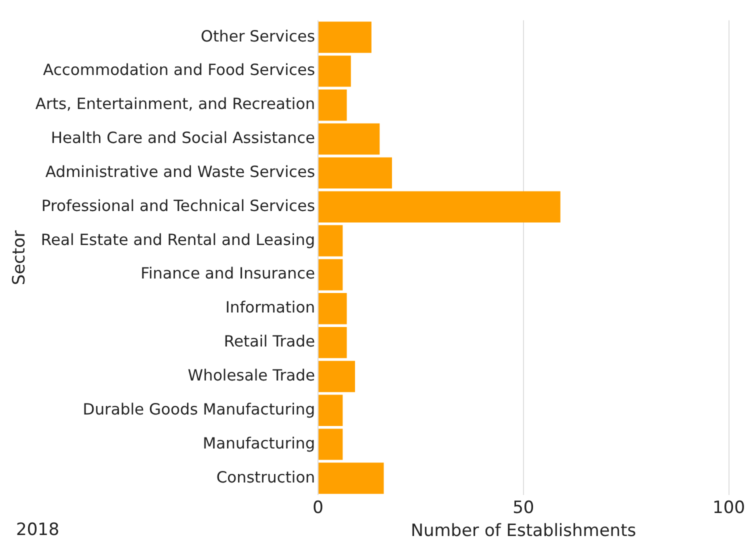 The image size is (756, 550). I want to click on y-tick-label: Finance and Insurance, so click(228, 273).